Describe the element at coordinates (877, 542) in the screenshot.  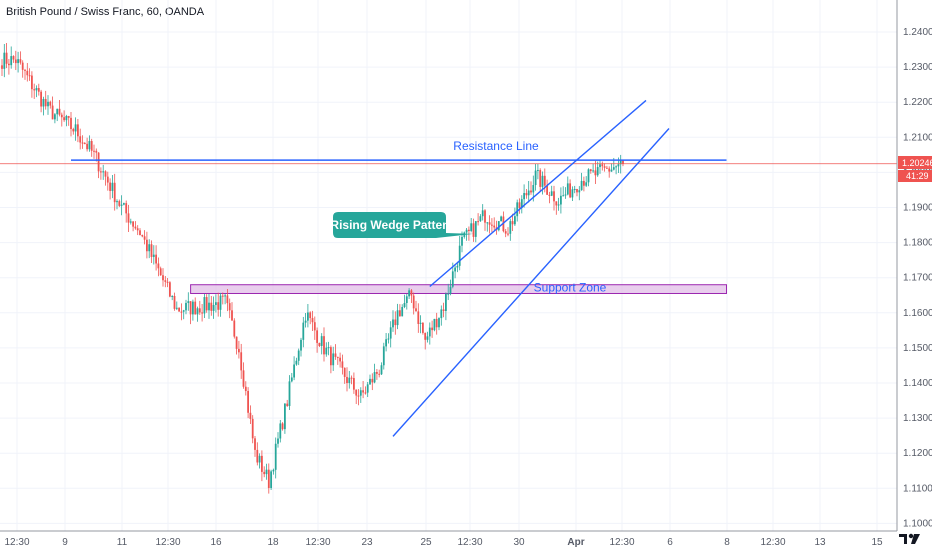
I see `time-tick-label: 15` at that location.